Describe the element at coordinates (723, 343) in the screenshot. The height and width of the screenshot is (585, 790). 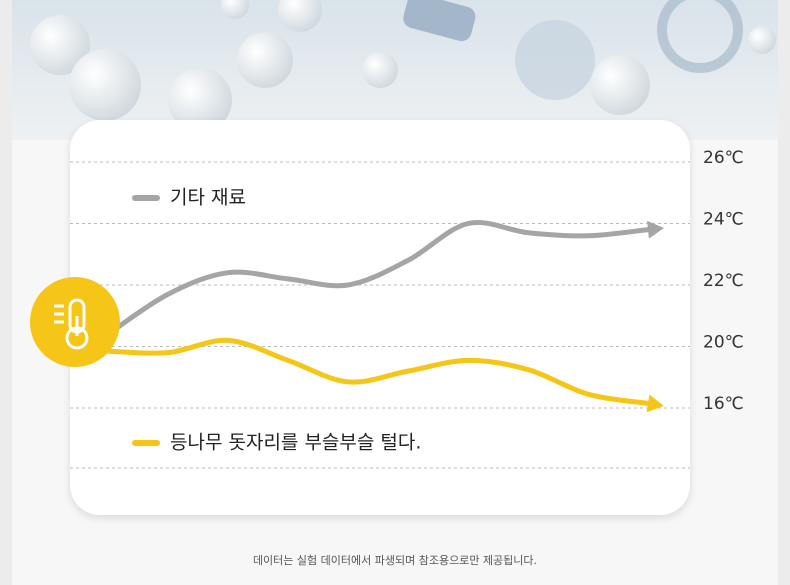
I see `y-tick-label: 20℃` at that location.